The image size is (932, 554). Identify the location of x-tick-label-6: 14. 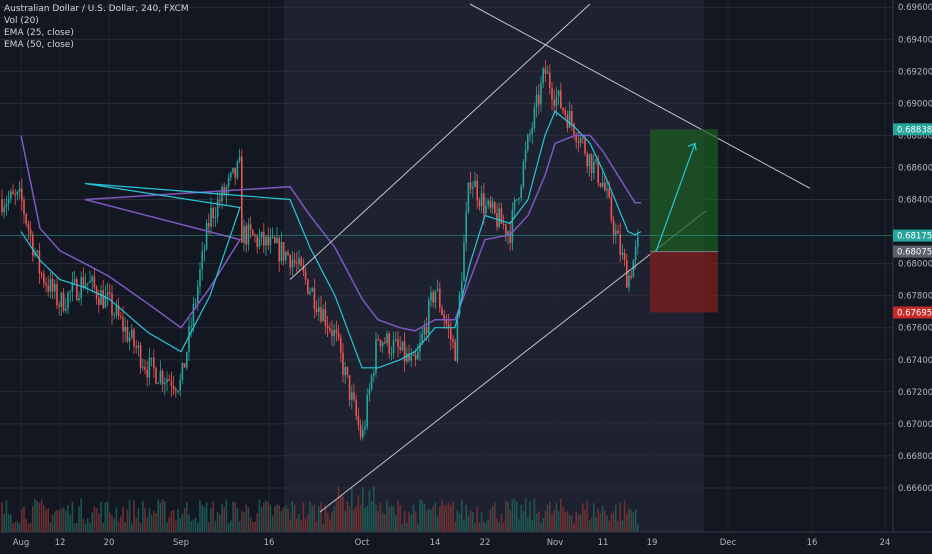
(435, 543).